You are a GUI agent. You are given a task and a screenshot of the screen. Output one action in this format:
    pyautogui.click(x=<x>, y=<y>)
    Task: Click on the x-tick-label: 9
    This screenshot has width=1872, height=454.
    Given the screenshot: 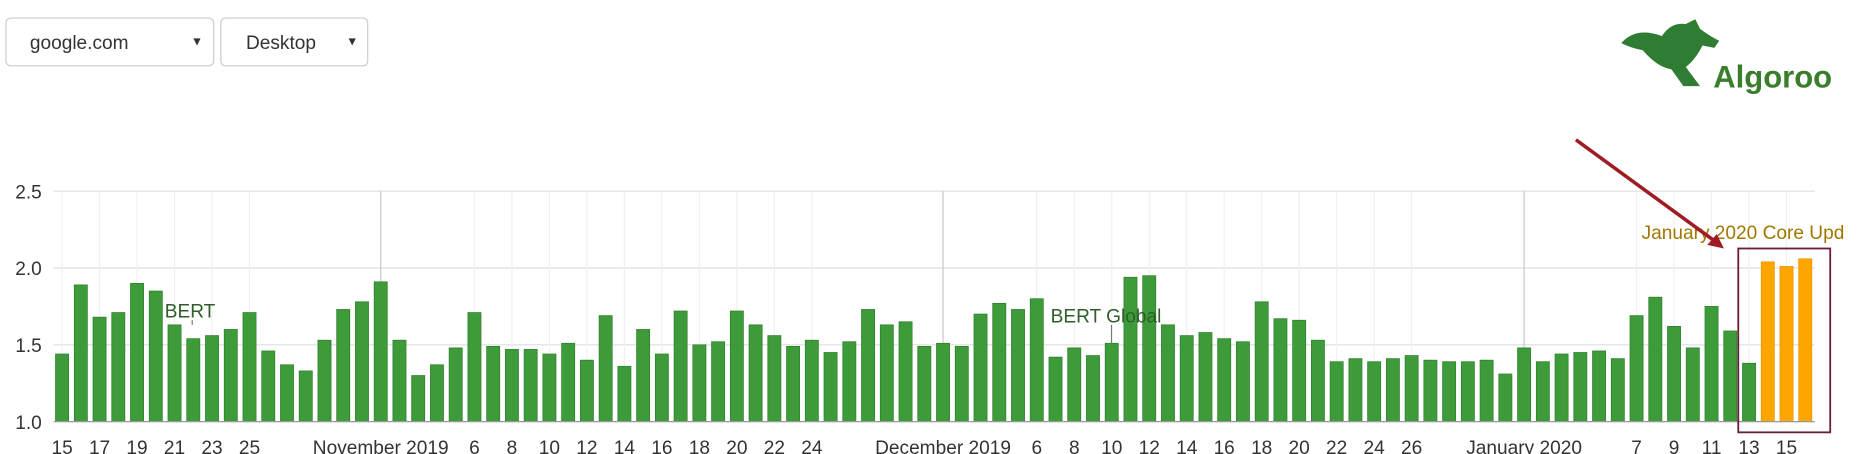 What is the action you would take?
    pyautogui.click(x=1674, y=446)
    